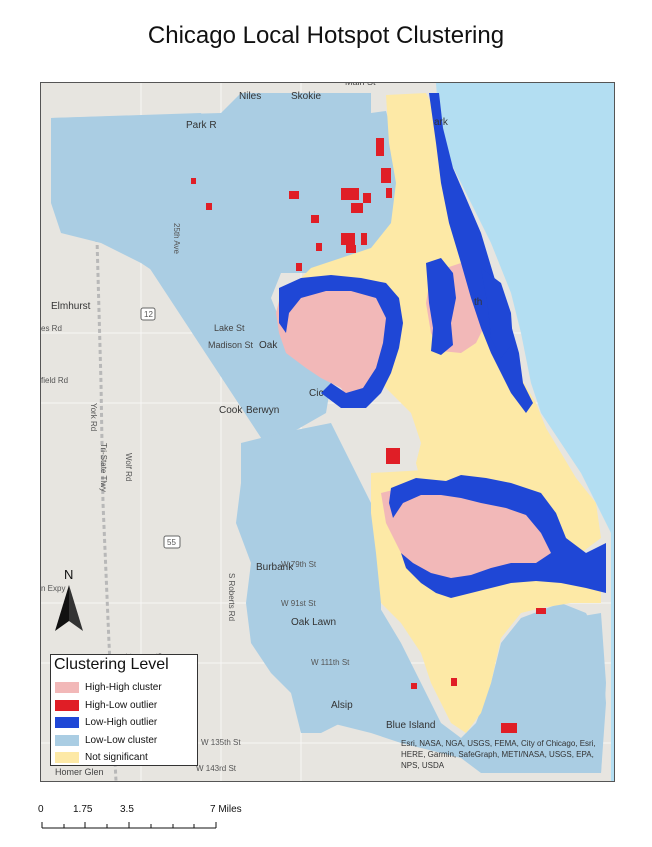 The height and width of the screenshot is (847, 652). Describe the element at coordinates (127, 809) in the screenshot. I see `scale-tick-2: 3.5` at that location.